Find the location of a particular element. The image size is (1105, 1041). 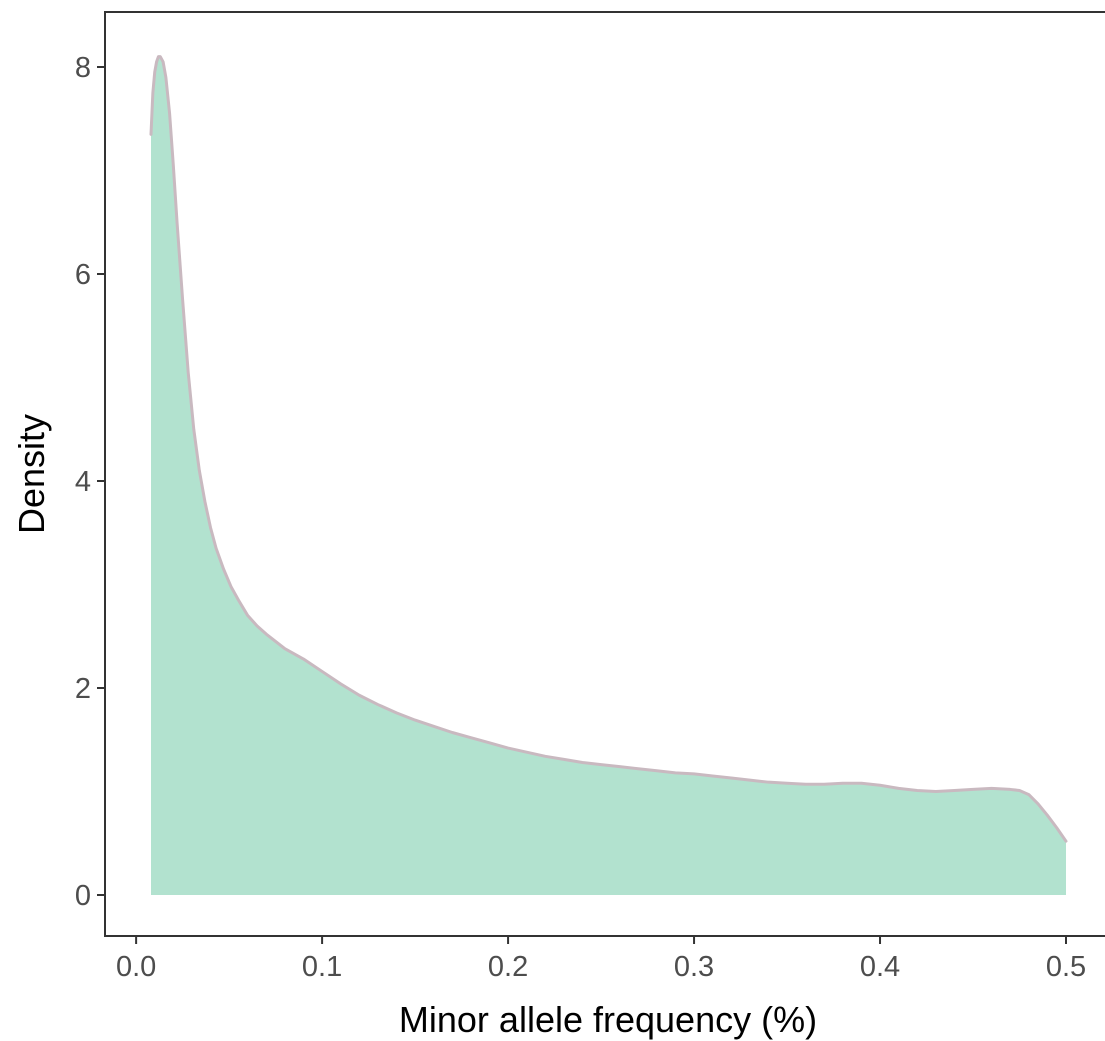

y-axis: 0 2 4 6 8 is located at coordinates (90, 482).